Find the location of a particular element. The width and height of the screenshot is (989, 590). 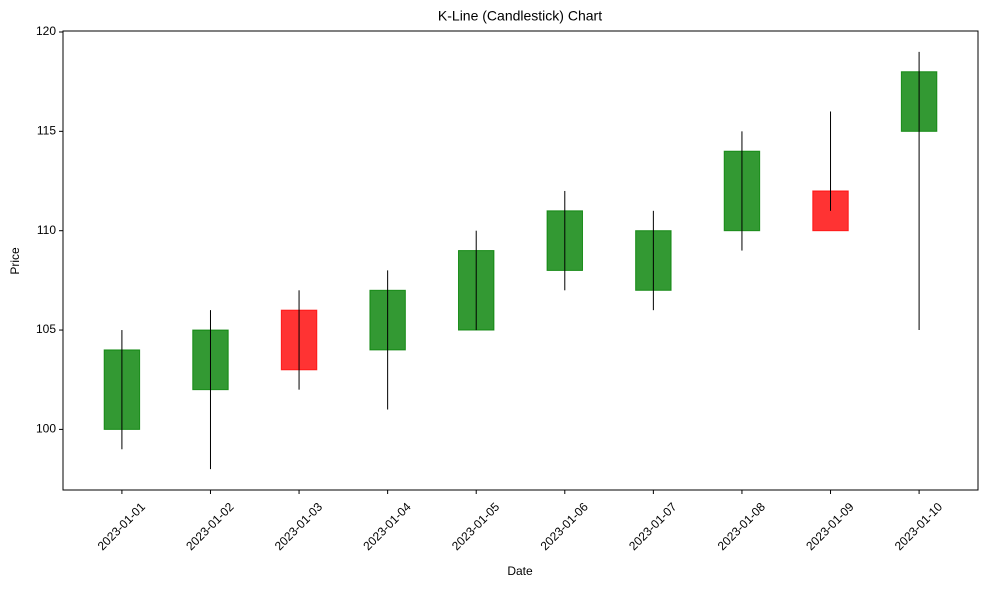

x-axis-label: Date is located at coordinates (520, 571).